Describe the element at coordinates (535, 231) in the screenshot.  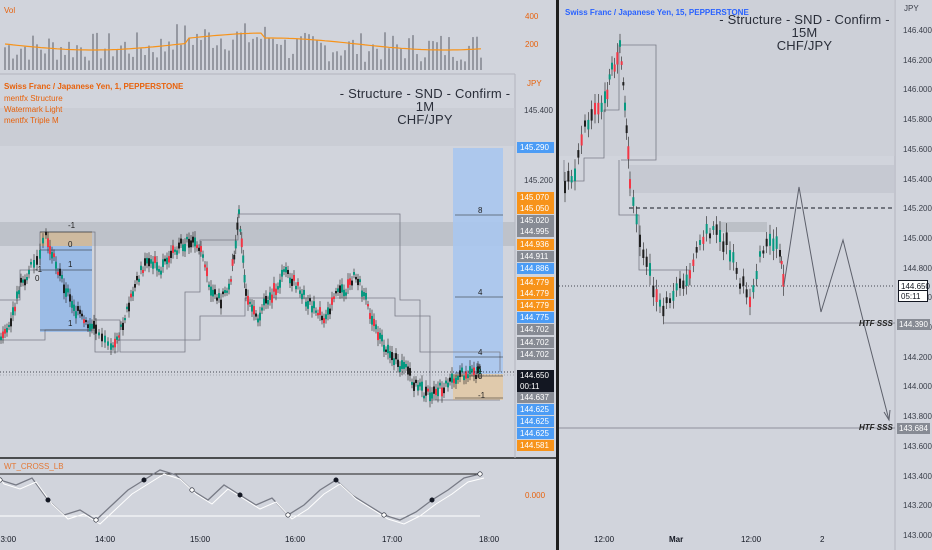
I see `price-tag: 144.995` at that location.